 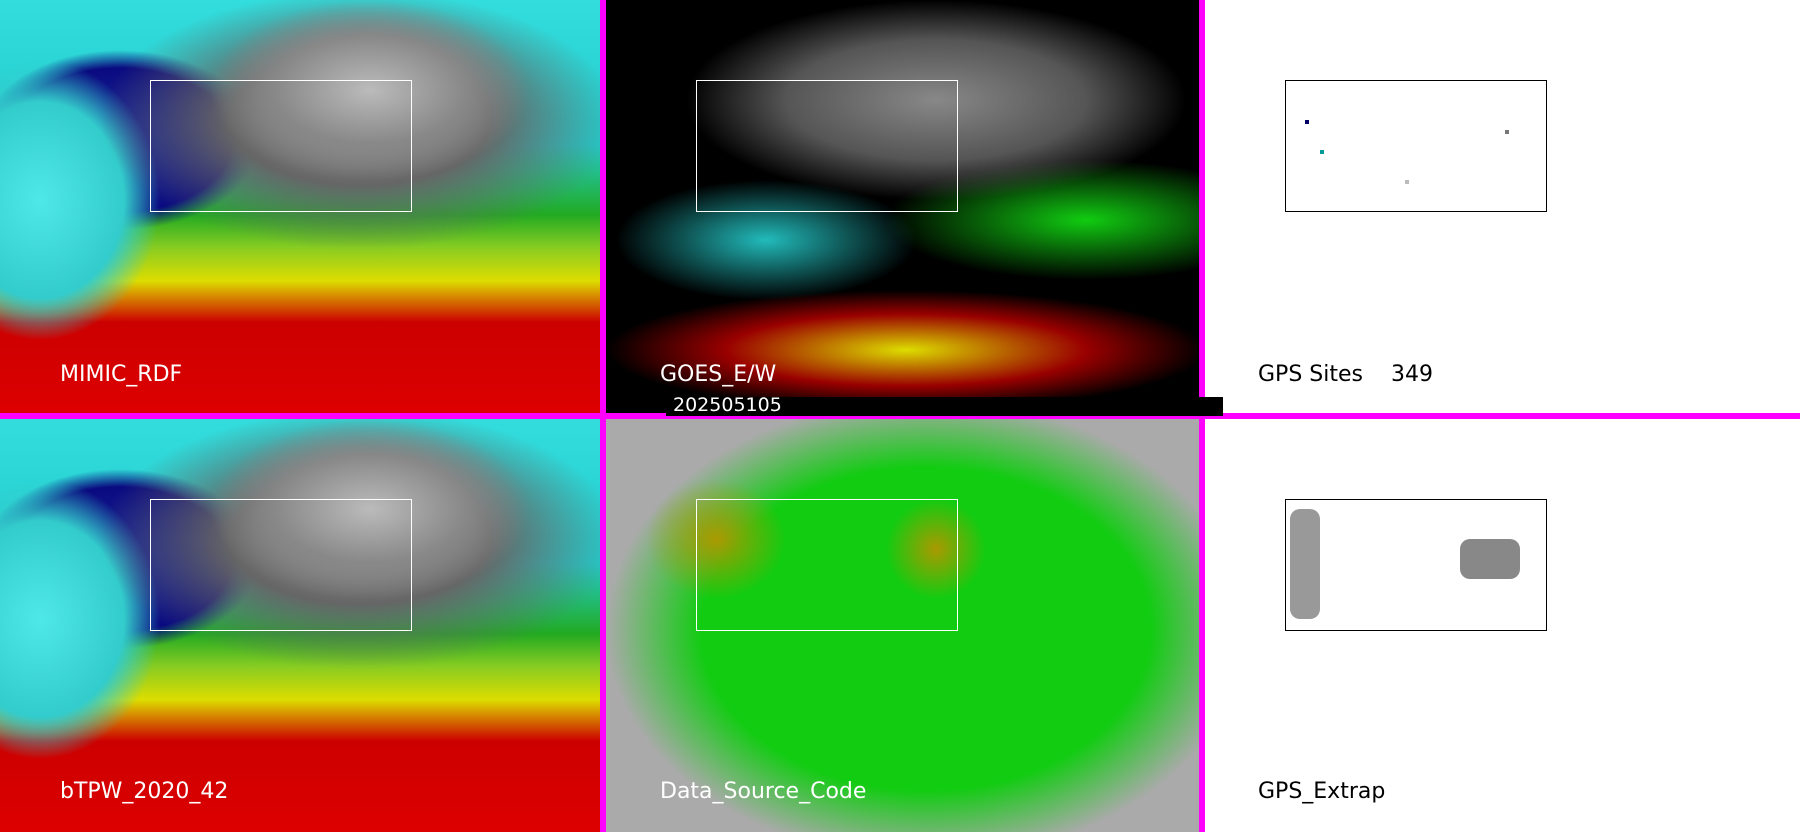 I want to click on panel-label: Data_Source_Code, so click(x=763, y=791).